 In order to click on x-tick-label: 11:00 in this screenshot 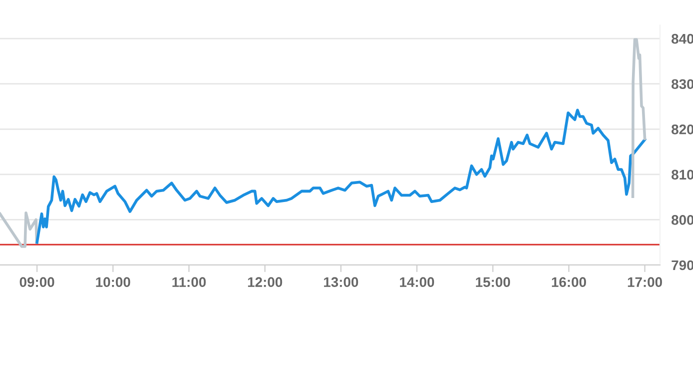, I will do `click(189, 282)`.